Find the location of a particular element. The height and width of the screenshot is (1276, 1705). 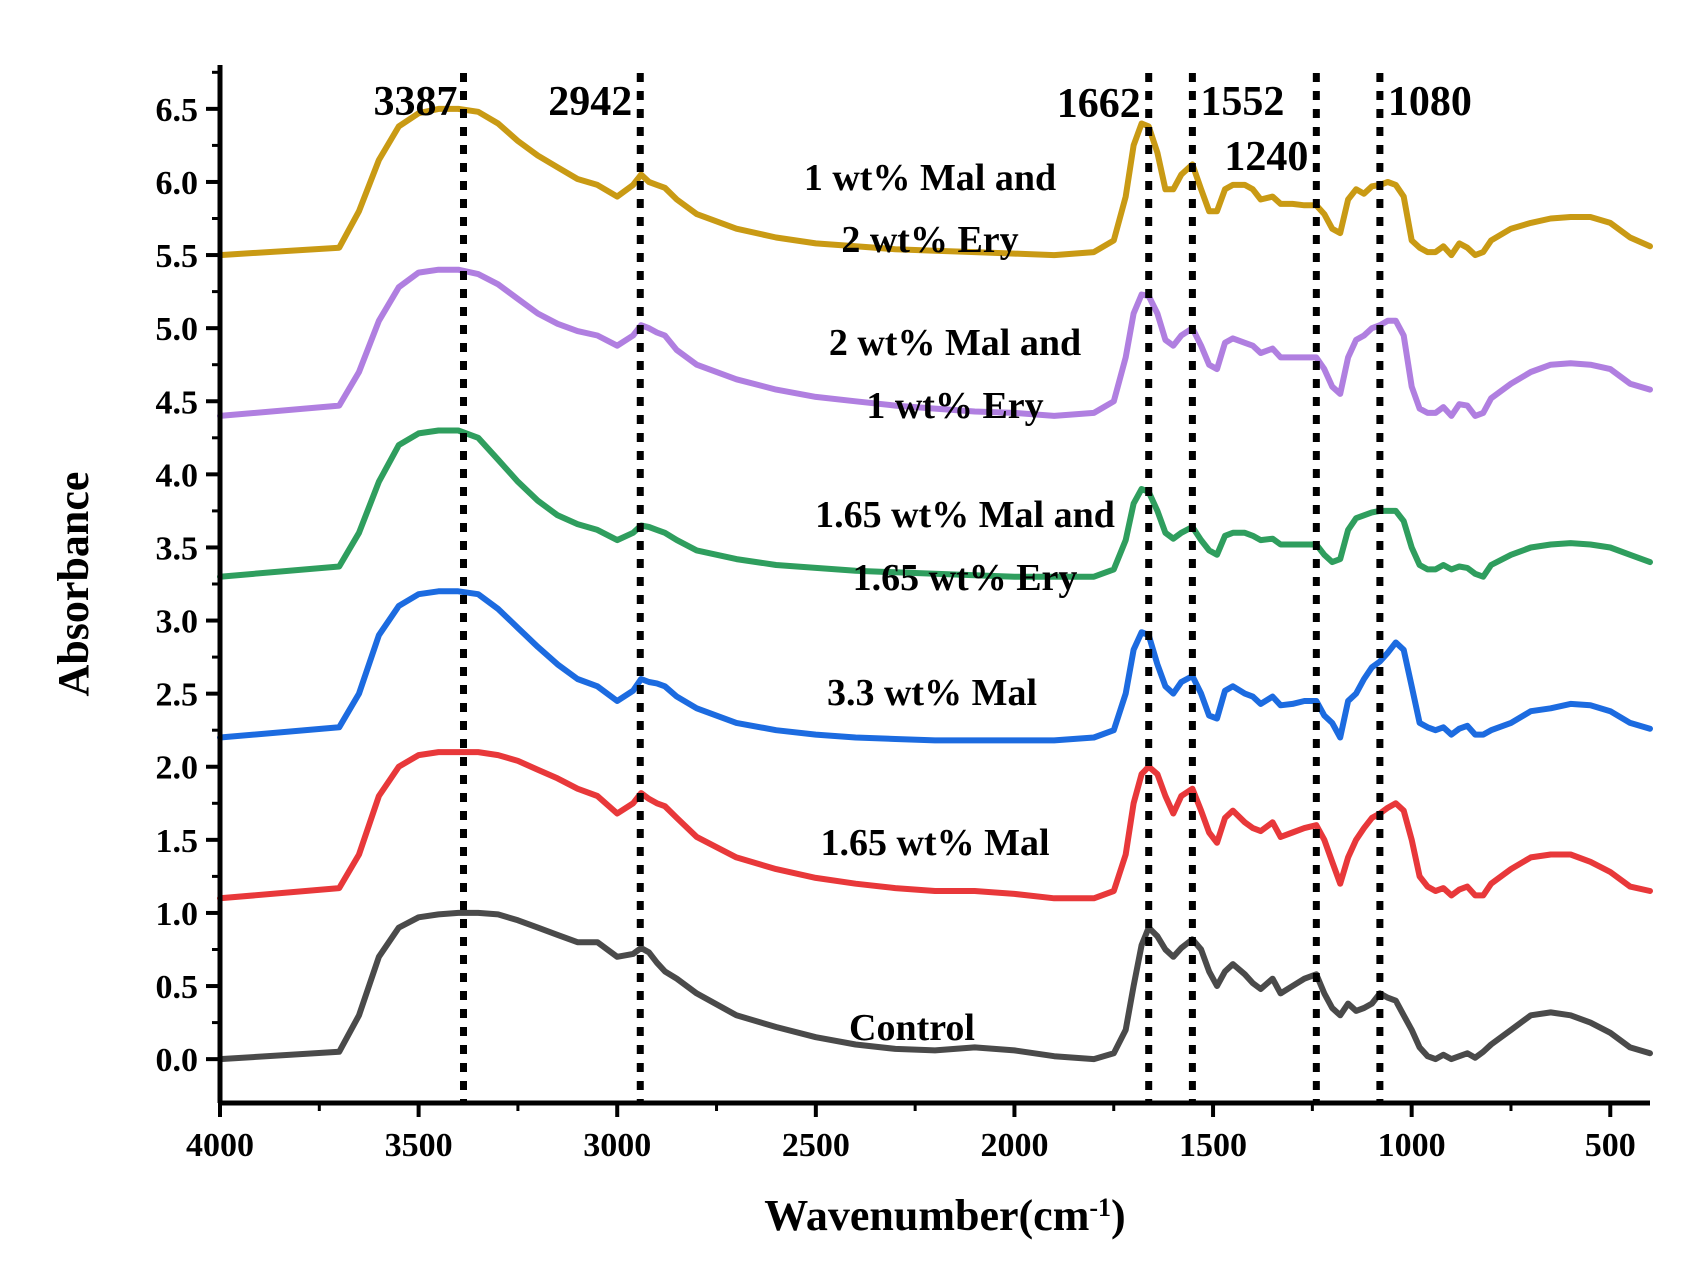

x-tick-label-4000: 4000 is located at coordinates (220, 1145).